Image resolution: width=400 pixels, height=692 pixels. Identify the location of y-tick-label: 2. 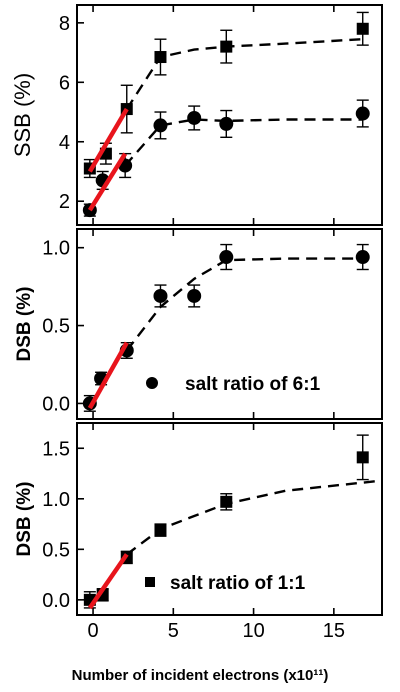
(64, 202).